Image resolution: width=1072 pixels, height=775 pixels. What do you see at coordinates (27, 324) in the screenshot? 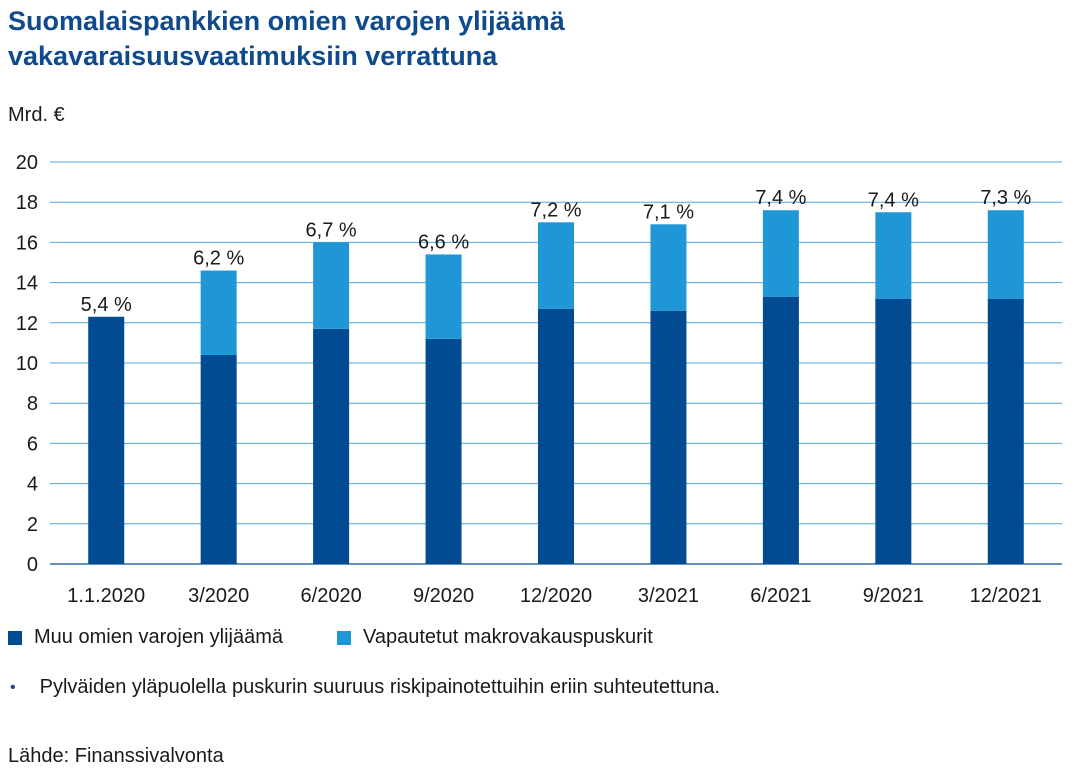
I see `y-tick-label: 12` at bounding box center [27, 324].